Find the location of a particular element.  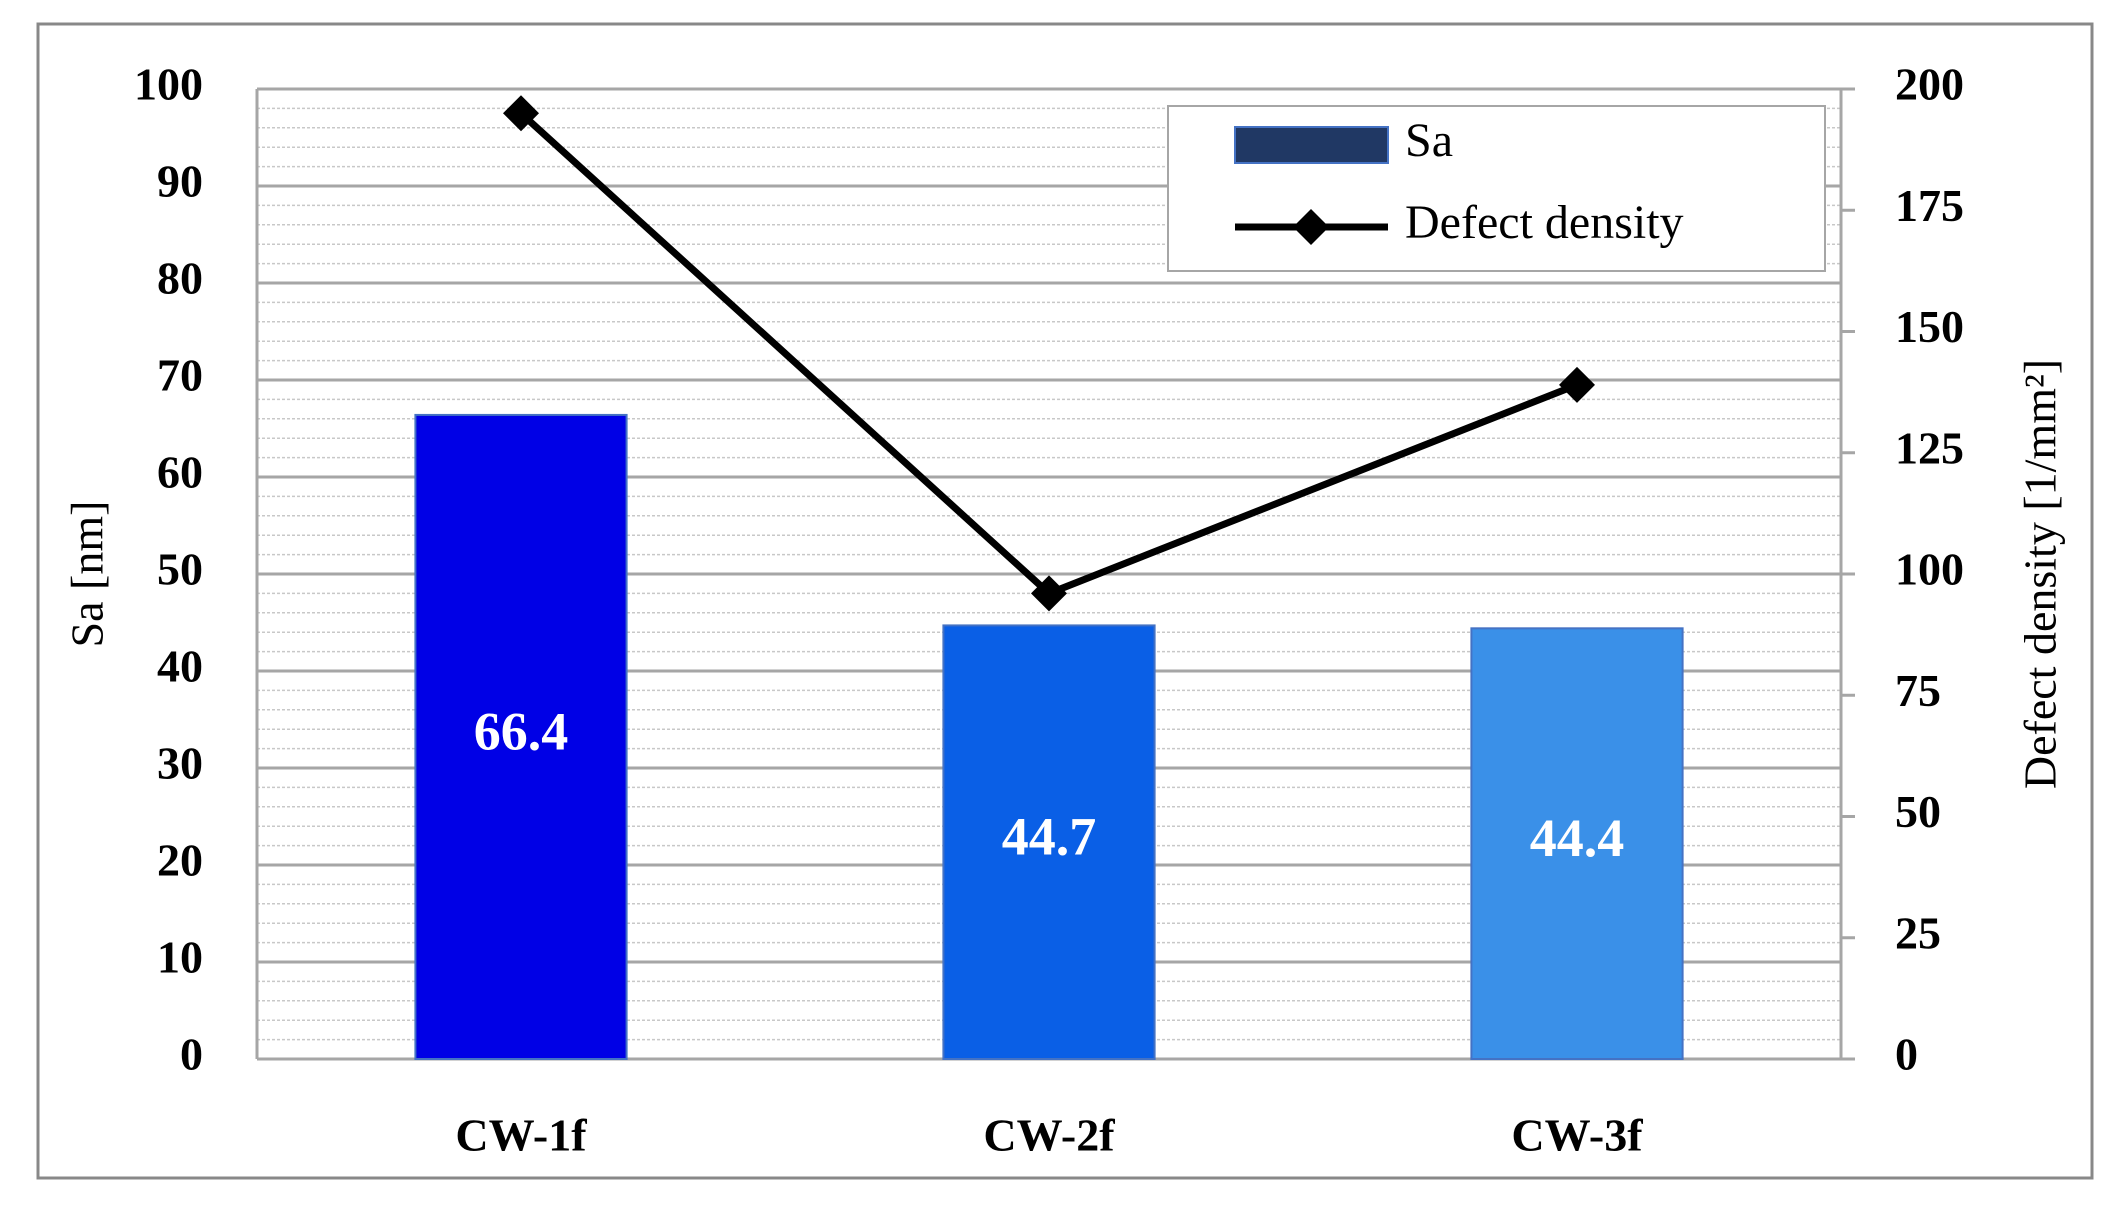

y-tick-label: 0 is located at coordinates (191, 1054).